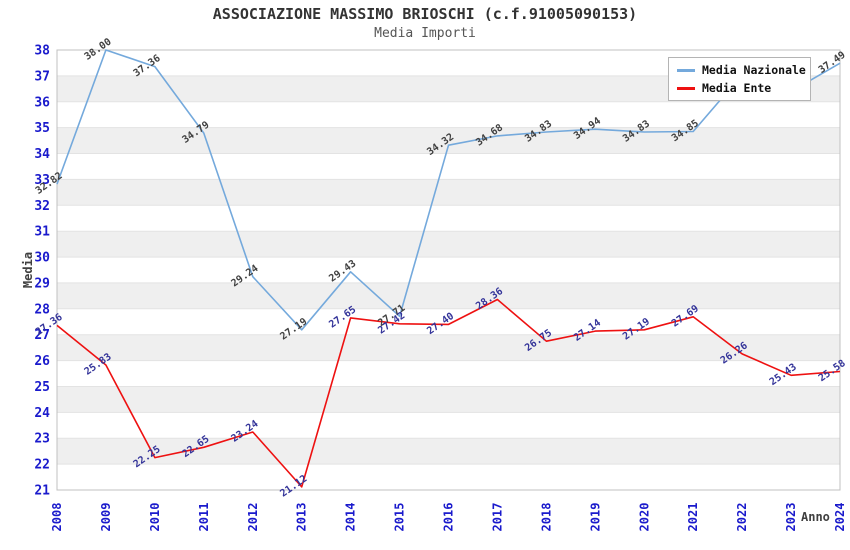 This screenshot has height=550, width=850. Describe the element at coordinates (686, 88) in the screenshot. I see `legend-swatch-ente-icon` at that location.